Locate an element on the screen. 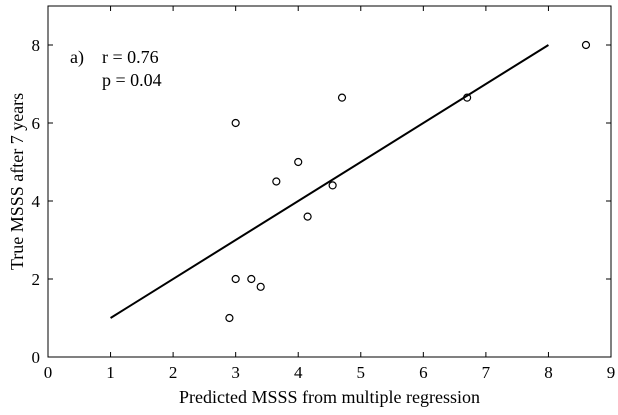 The height and width of the screenshot is (415, 618). x-tick-label: 8 is located at coordinates (548, 372).